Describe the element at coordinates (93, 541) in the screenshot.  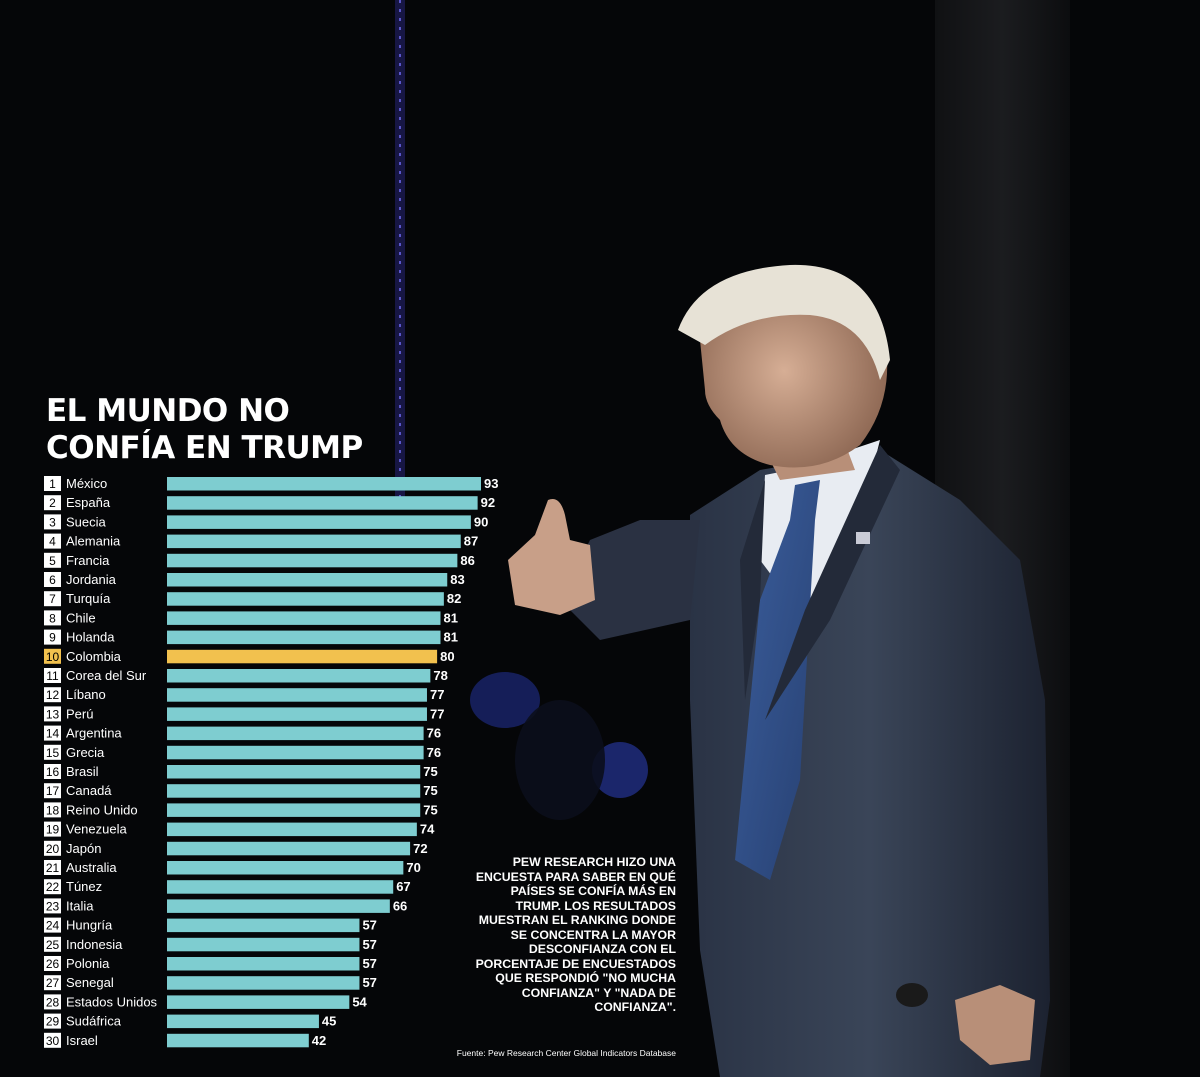
I see `country-label: Alemania` at that location.